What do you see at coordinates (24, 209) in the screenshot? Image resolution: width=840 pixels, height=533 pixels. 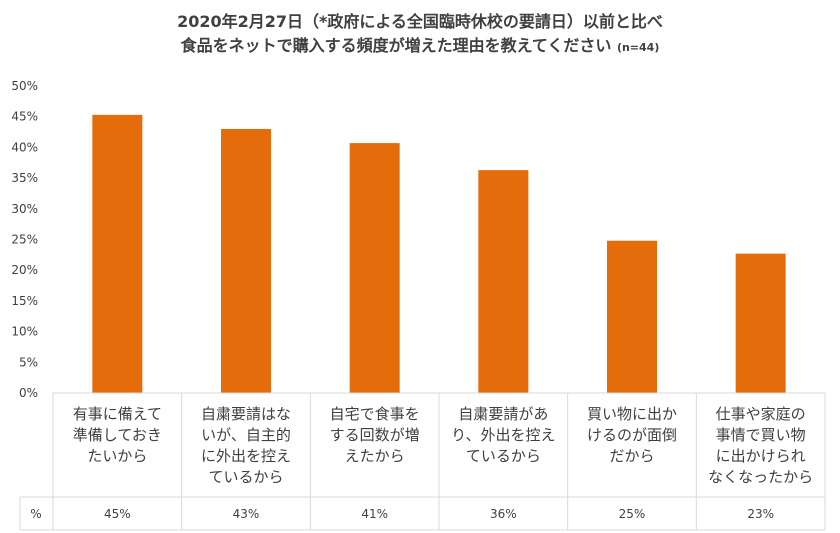 I see `y-tick-label: 30%` at bounding box center [24, 209].